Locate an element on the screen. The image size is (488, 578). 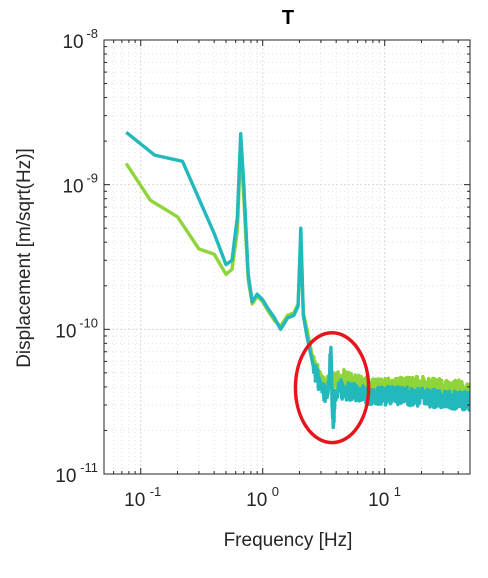
chart-title: T is located at coordinates (288, 18).